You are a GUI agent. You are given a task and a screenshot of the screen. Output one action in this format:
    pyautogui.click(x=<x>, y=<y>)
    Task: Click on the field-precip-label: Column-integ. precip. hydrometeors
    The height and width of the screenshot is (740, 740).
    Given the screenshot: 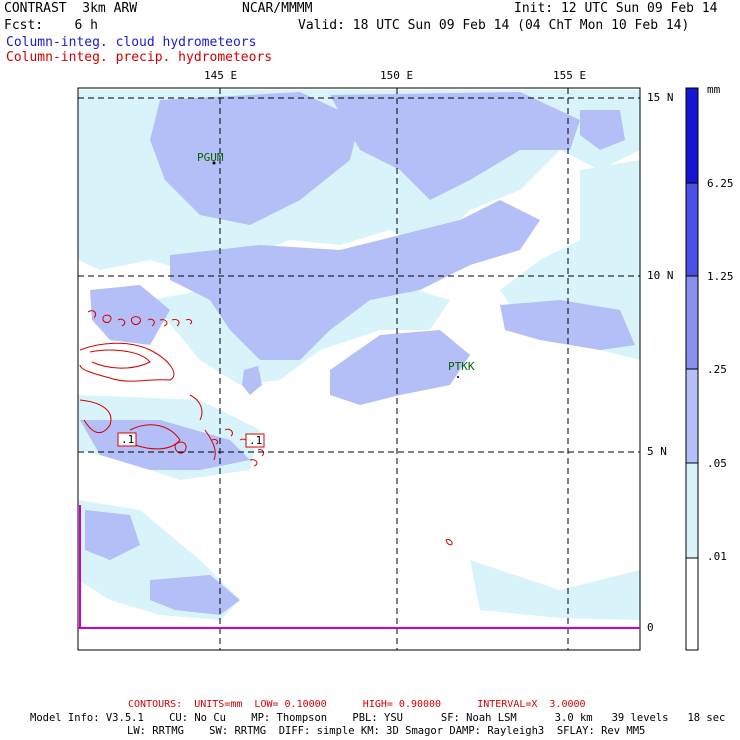 What is the action you would take?
    pyautogui.click(x=139, y=57)
    